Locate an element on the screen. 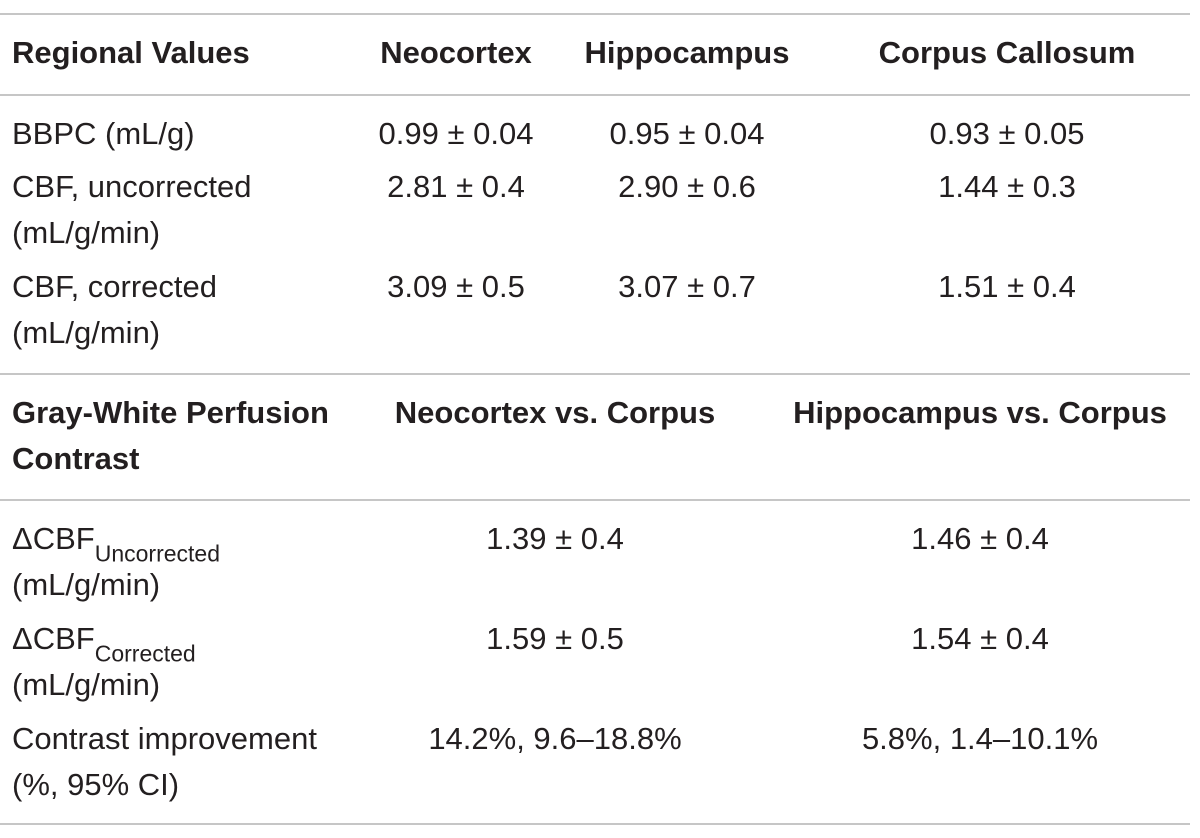  header-regional-values: Regional Values is located at coordinates (131, 52).